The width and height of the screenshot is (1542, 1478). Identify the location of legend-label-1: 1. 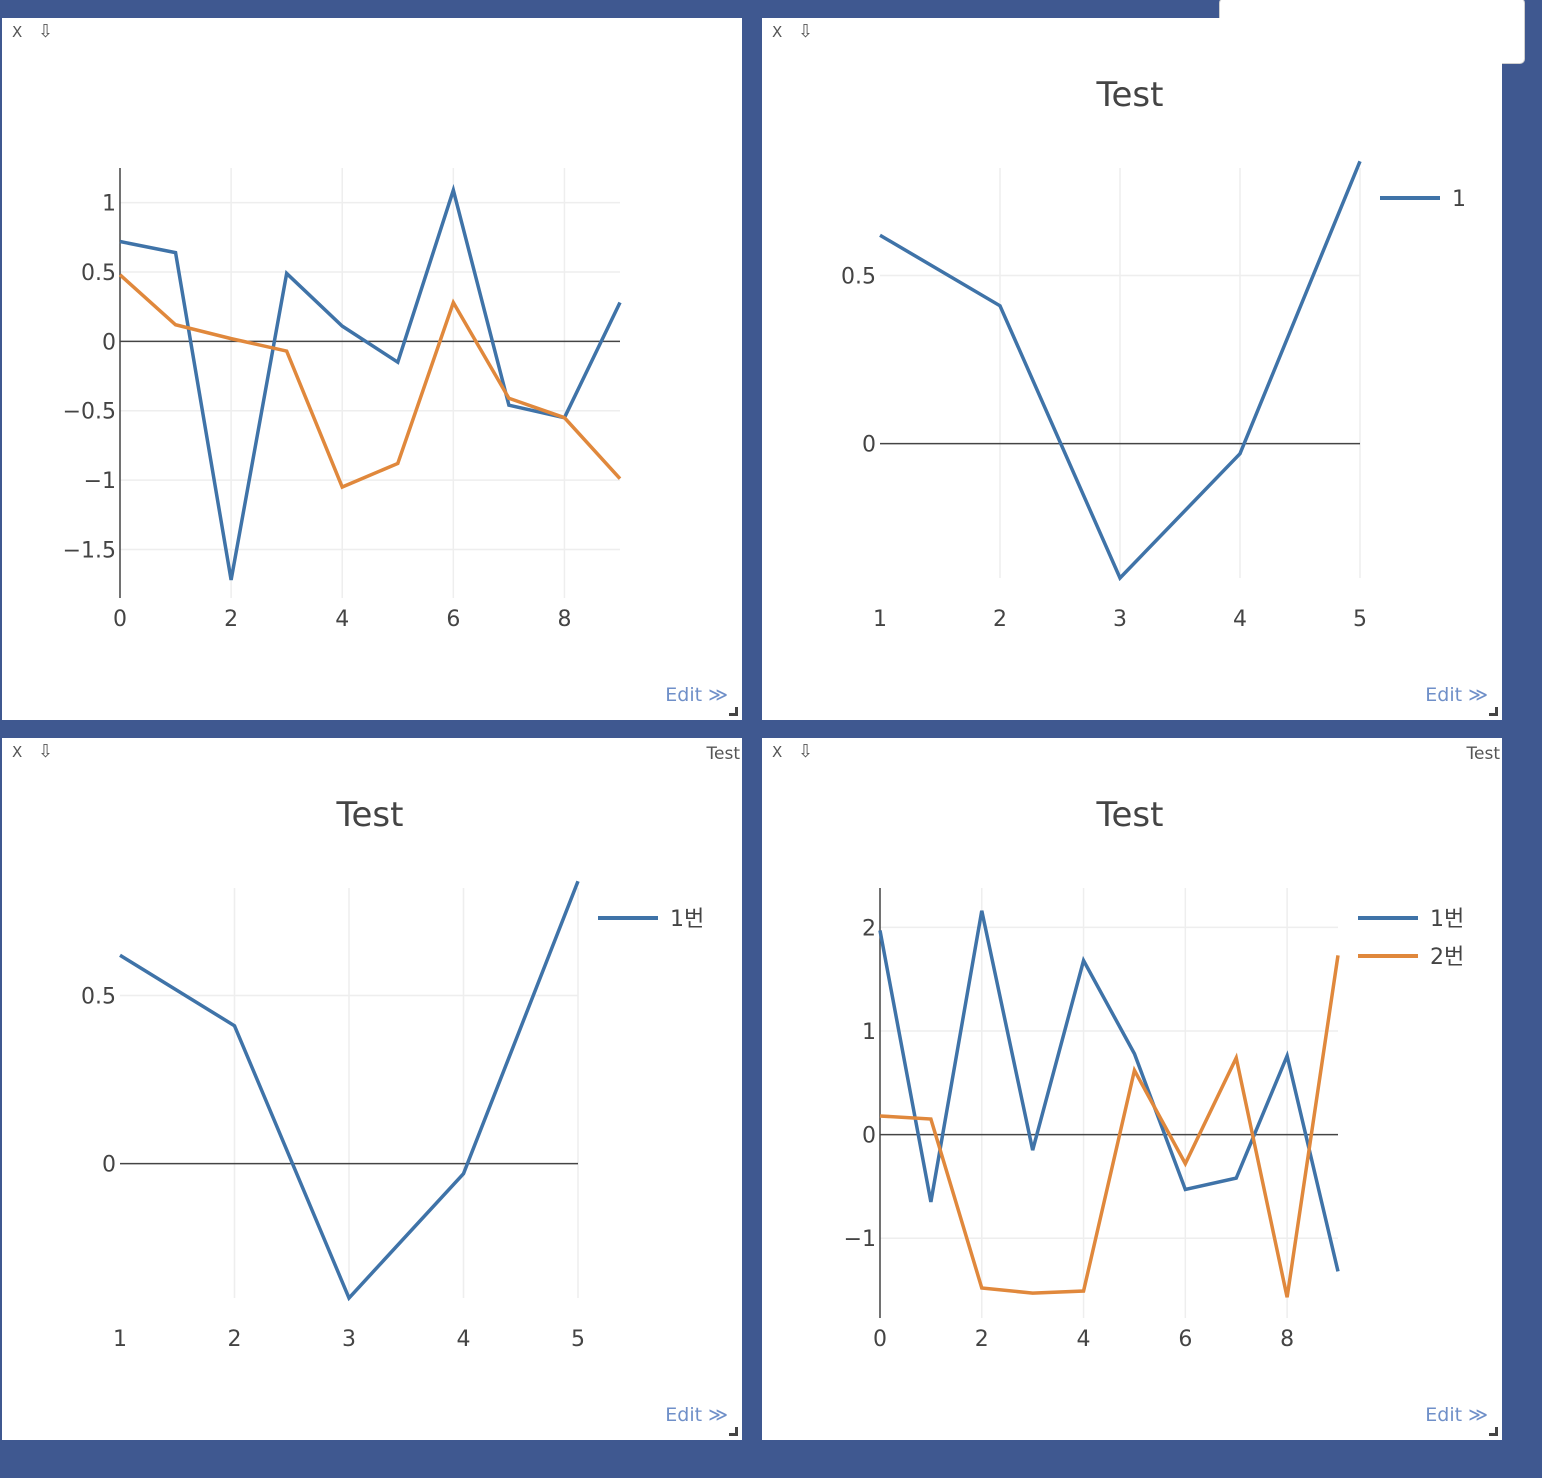
(1459, 199).